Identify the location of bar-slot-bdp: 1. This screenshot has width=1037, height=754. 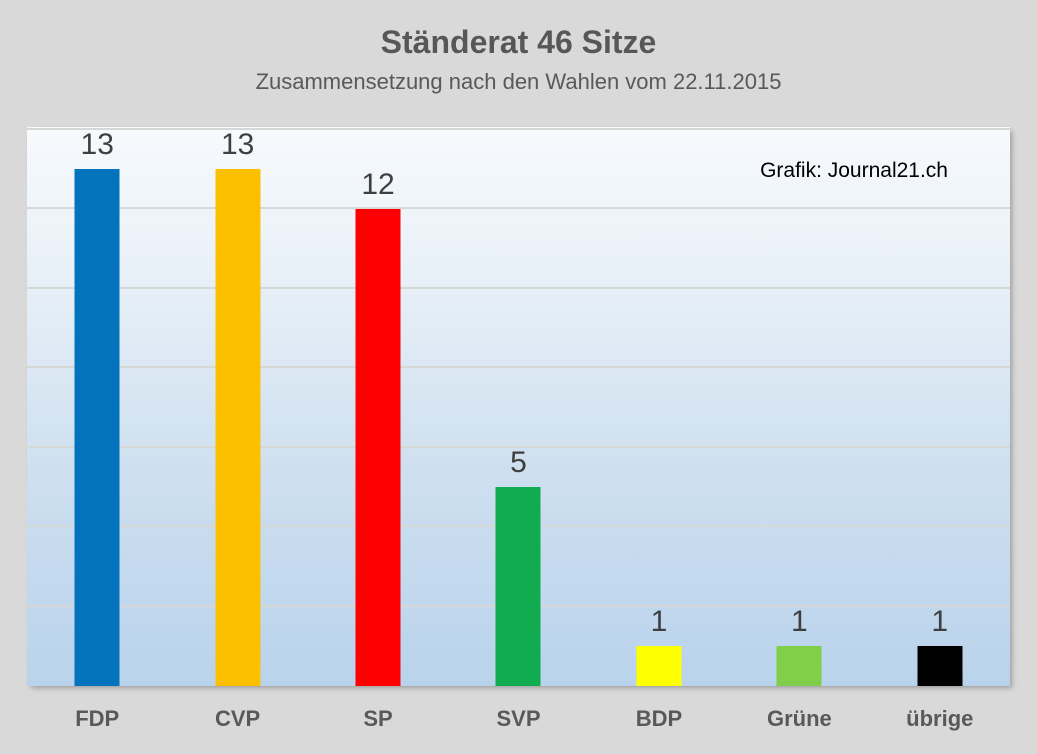
(659, 406).